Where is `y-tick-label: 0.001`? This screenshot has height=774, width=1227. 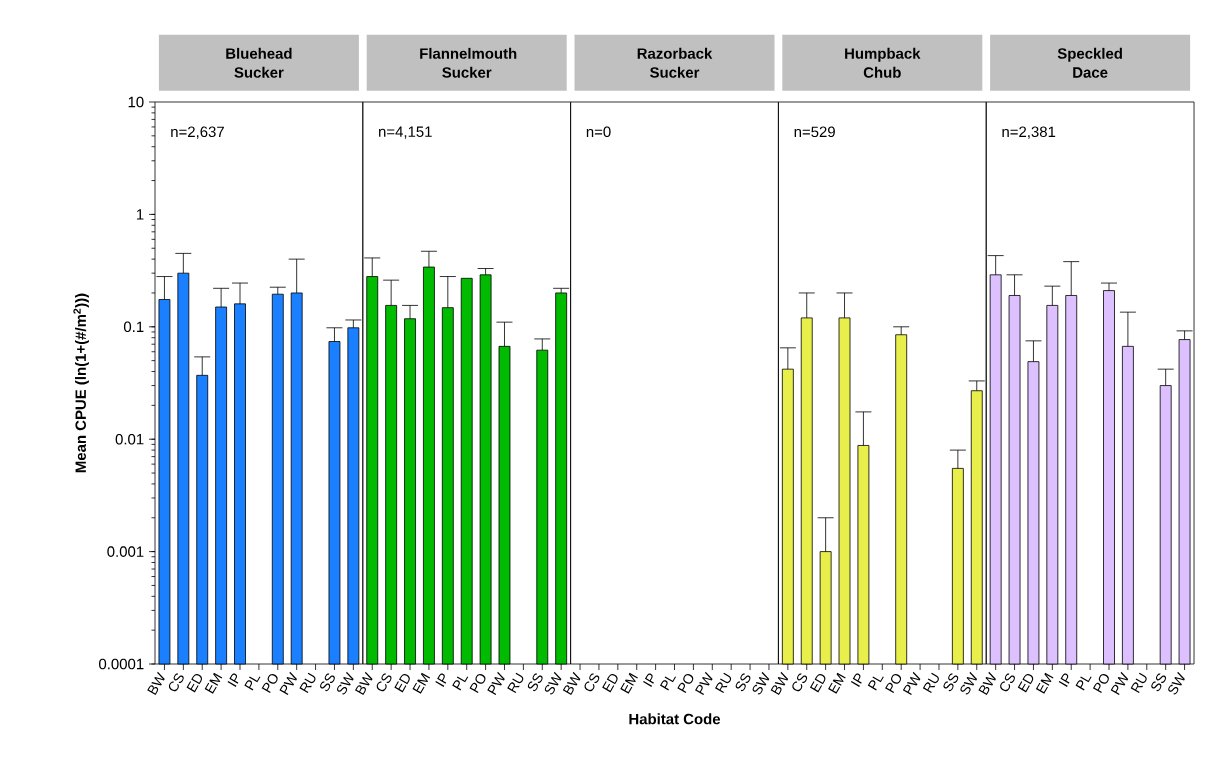 y-tick-label: 0.001 is located at coordinates (125, 551).